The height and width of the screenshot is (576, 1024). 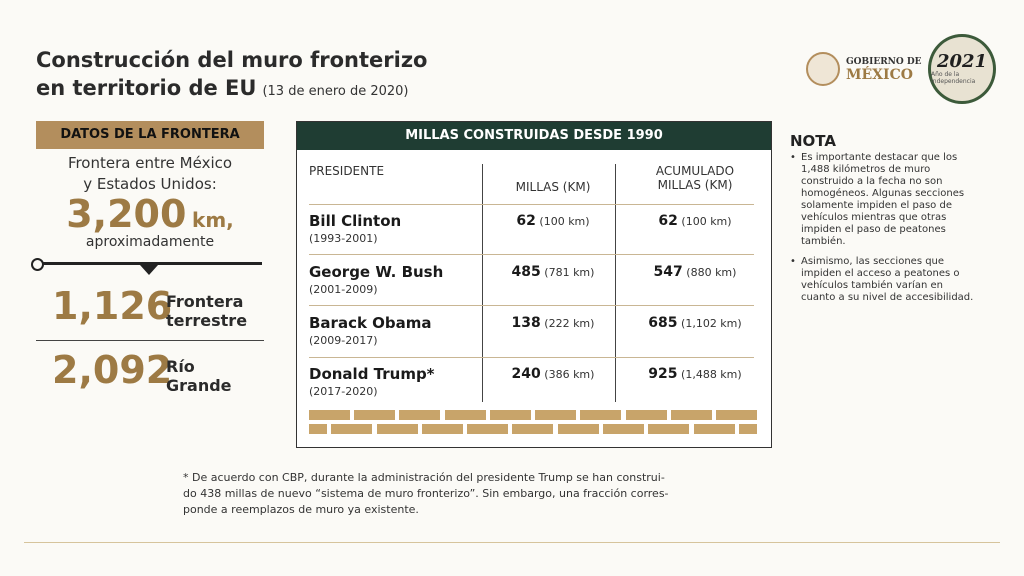 I want to click on footnote-line3: ponde a reemplazos de muro ya existente., so click(x=301, y=509).